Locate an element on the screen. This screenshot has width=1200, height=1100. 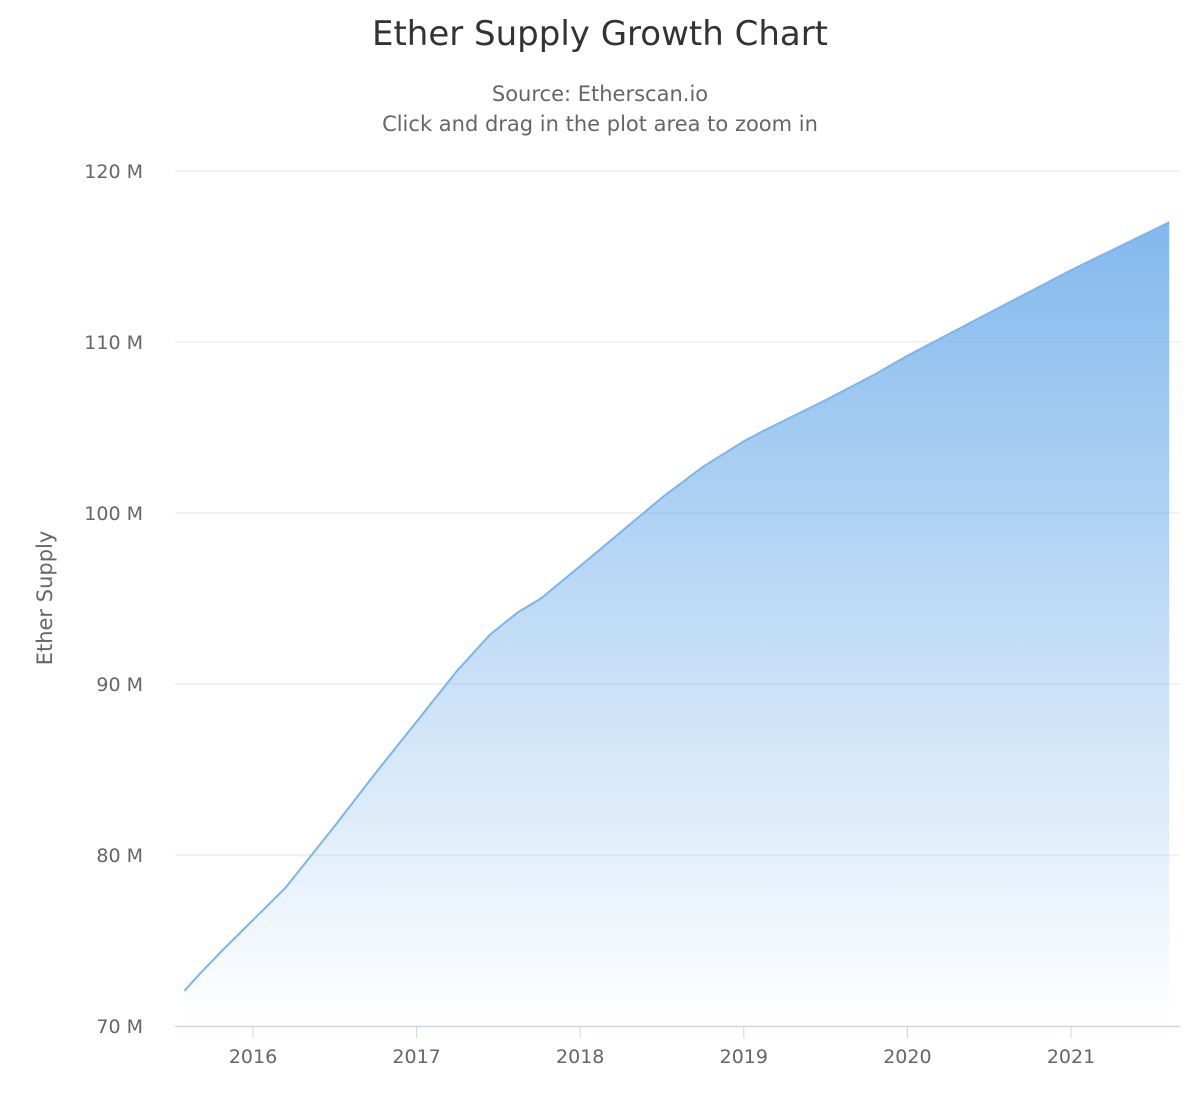
y-axis-label: Ether Supply is located at coordinates (45, 598).